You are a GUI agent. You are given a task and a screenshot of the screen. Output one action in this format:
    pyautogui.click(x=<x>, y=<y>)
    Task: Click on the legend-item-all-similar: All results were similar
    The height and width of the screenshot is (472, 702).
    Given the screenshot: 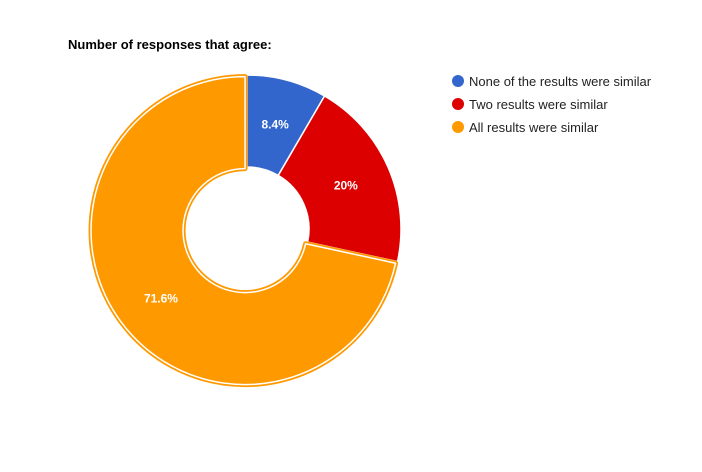 What is the action you would take?
    pyautogui.click(x=567, y=127)
    